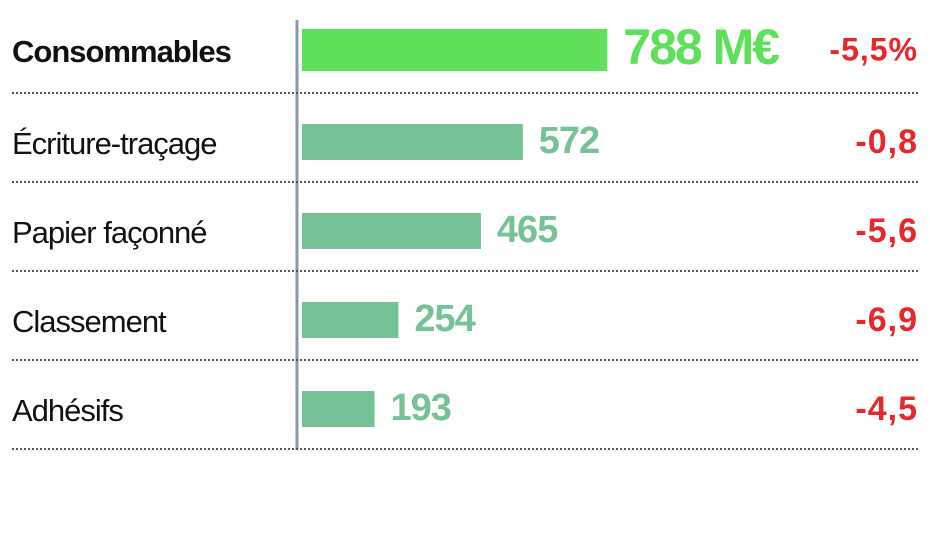  I want to click on value-label: 254, so click(444, 319).